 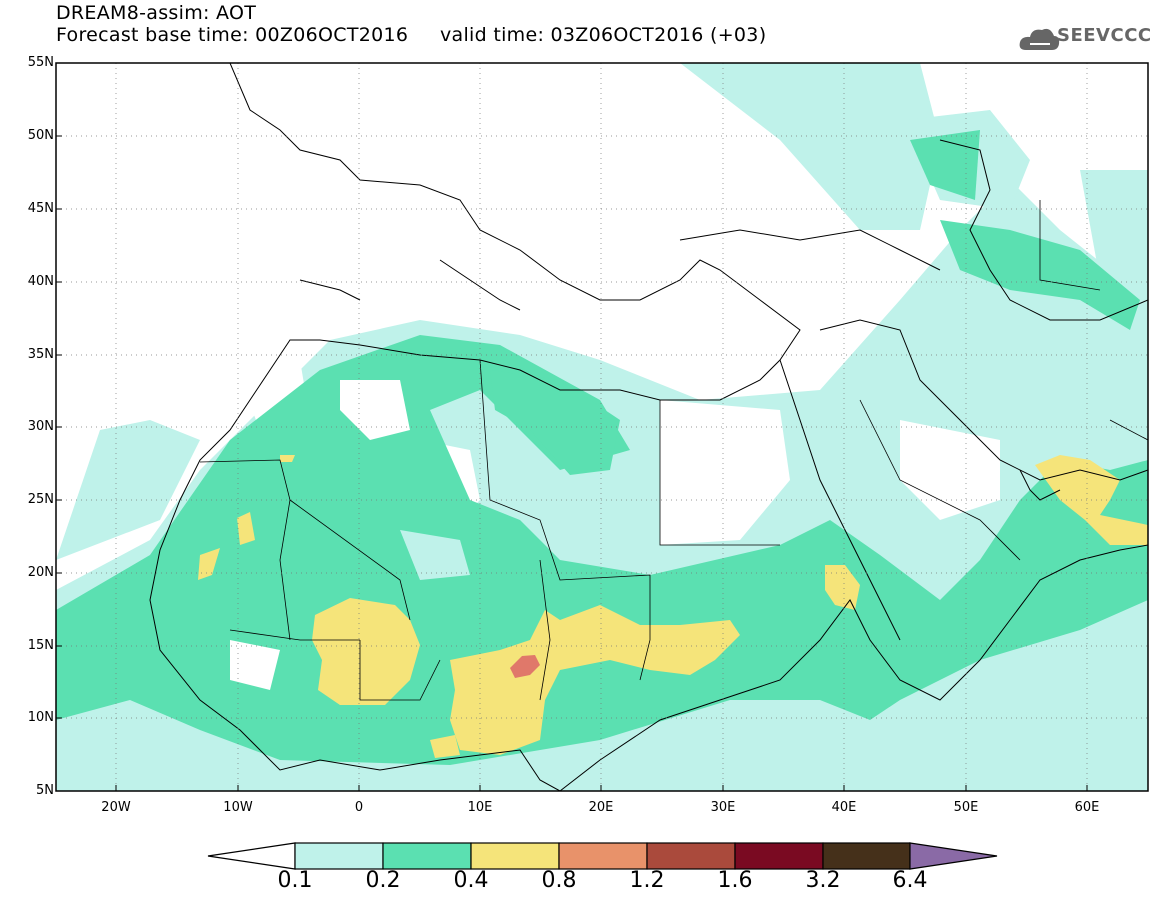 What do you see at coordinates (45, 790) in the screenshot?
I see `y-tick-label: 5N` at bounding box center [45, 790].